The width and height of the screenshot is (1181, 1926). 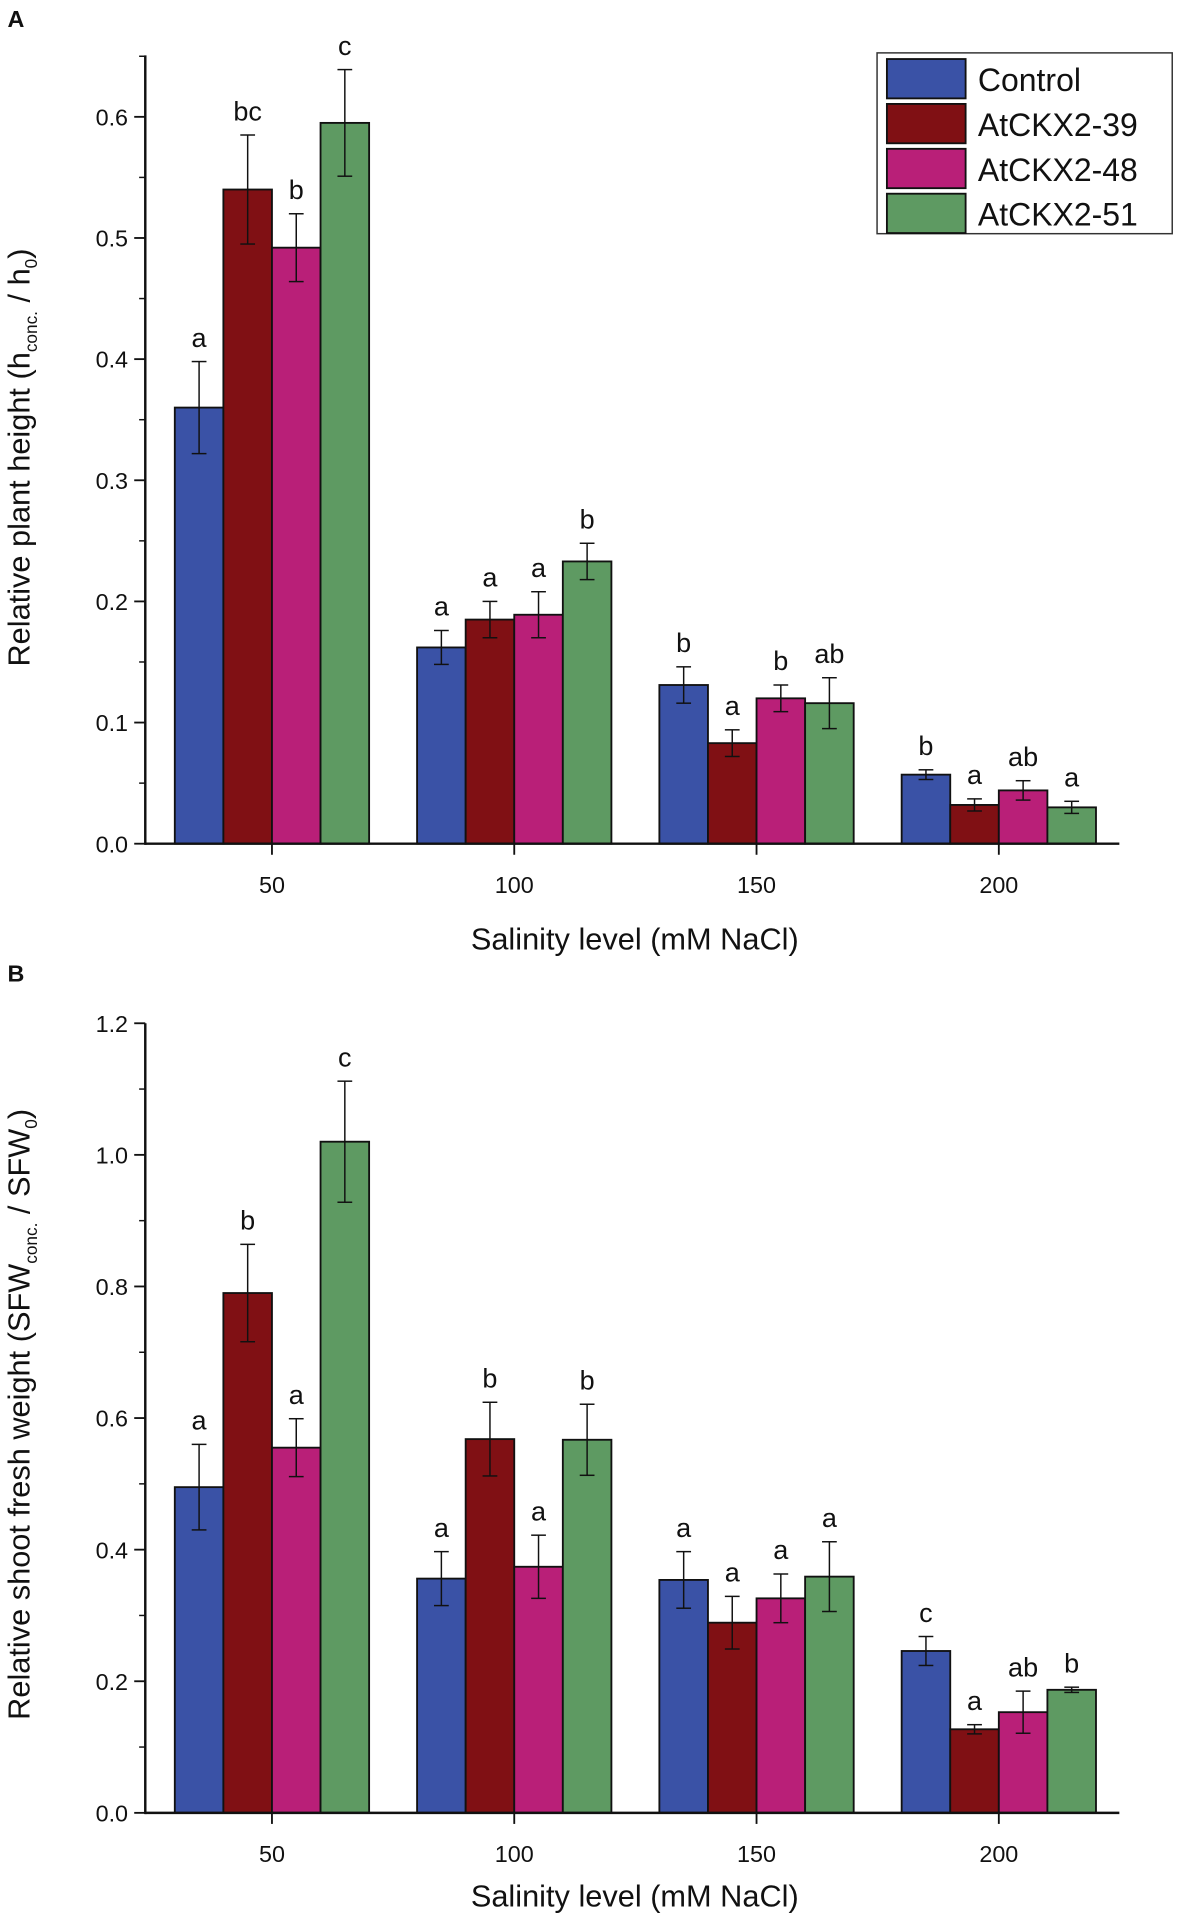 What do you see at coordinates (16, 19) in the screenshot?
I see `panel-label: A` at bounding box center [16, 19].